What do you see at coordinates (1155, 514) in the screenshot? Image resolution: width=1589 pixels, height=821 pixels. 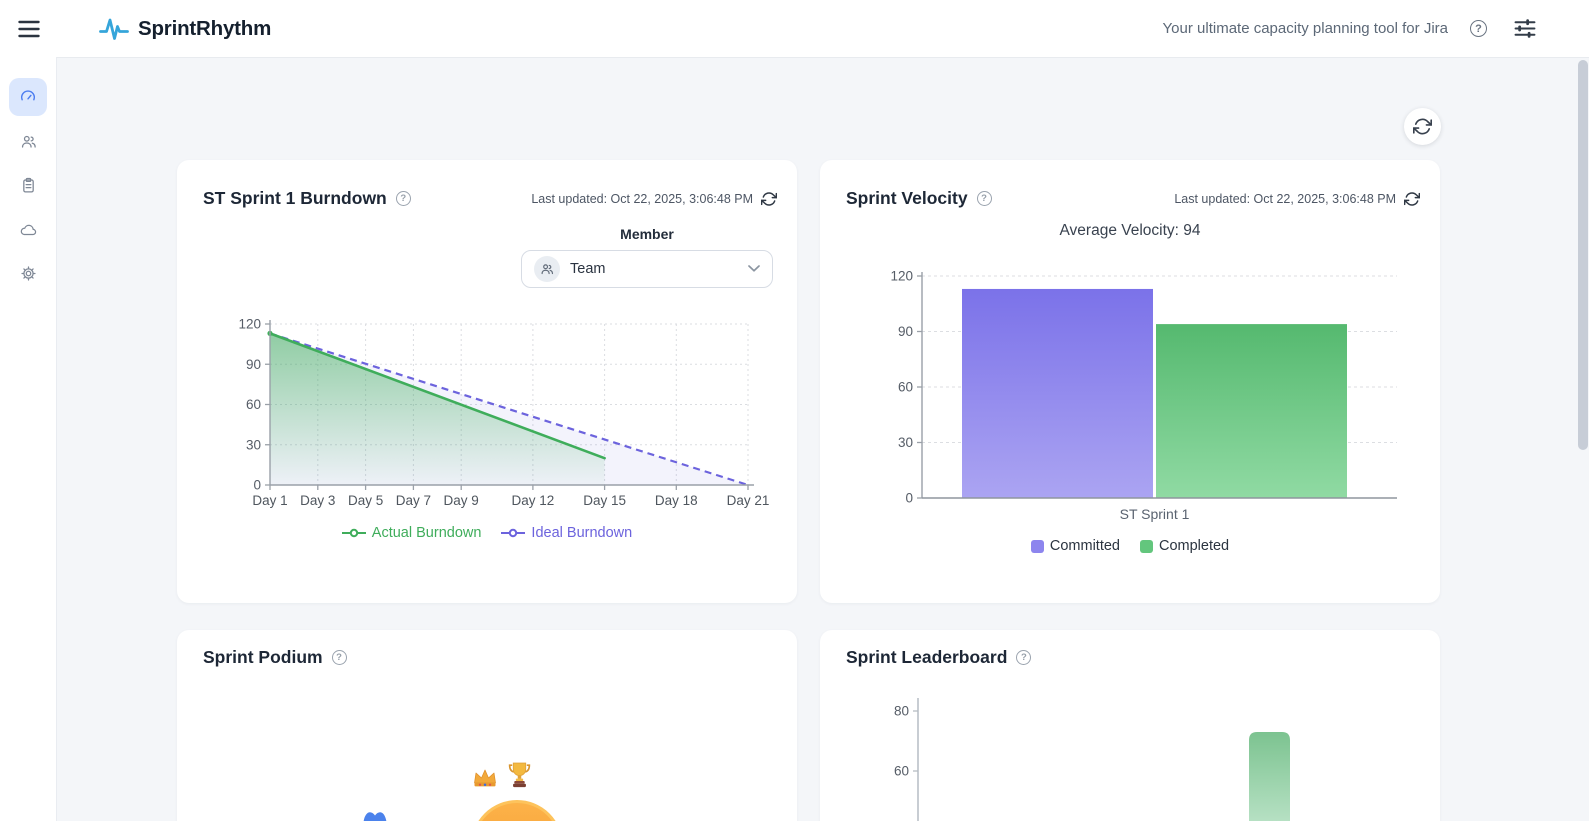 I see `svg-text: ST Sprint 1` at bounding box center [1155, 514].